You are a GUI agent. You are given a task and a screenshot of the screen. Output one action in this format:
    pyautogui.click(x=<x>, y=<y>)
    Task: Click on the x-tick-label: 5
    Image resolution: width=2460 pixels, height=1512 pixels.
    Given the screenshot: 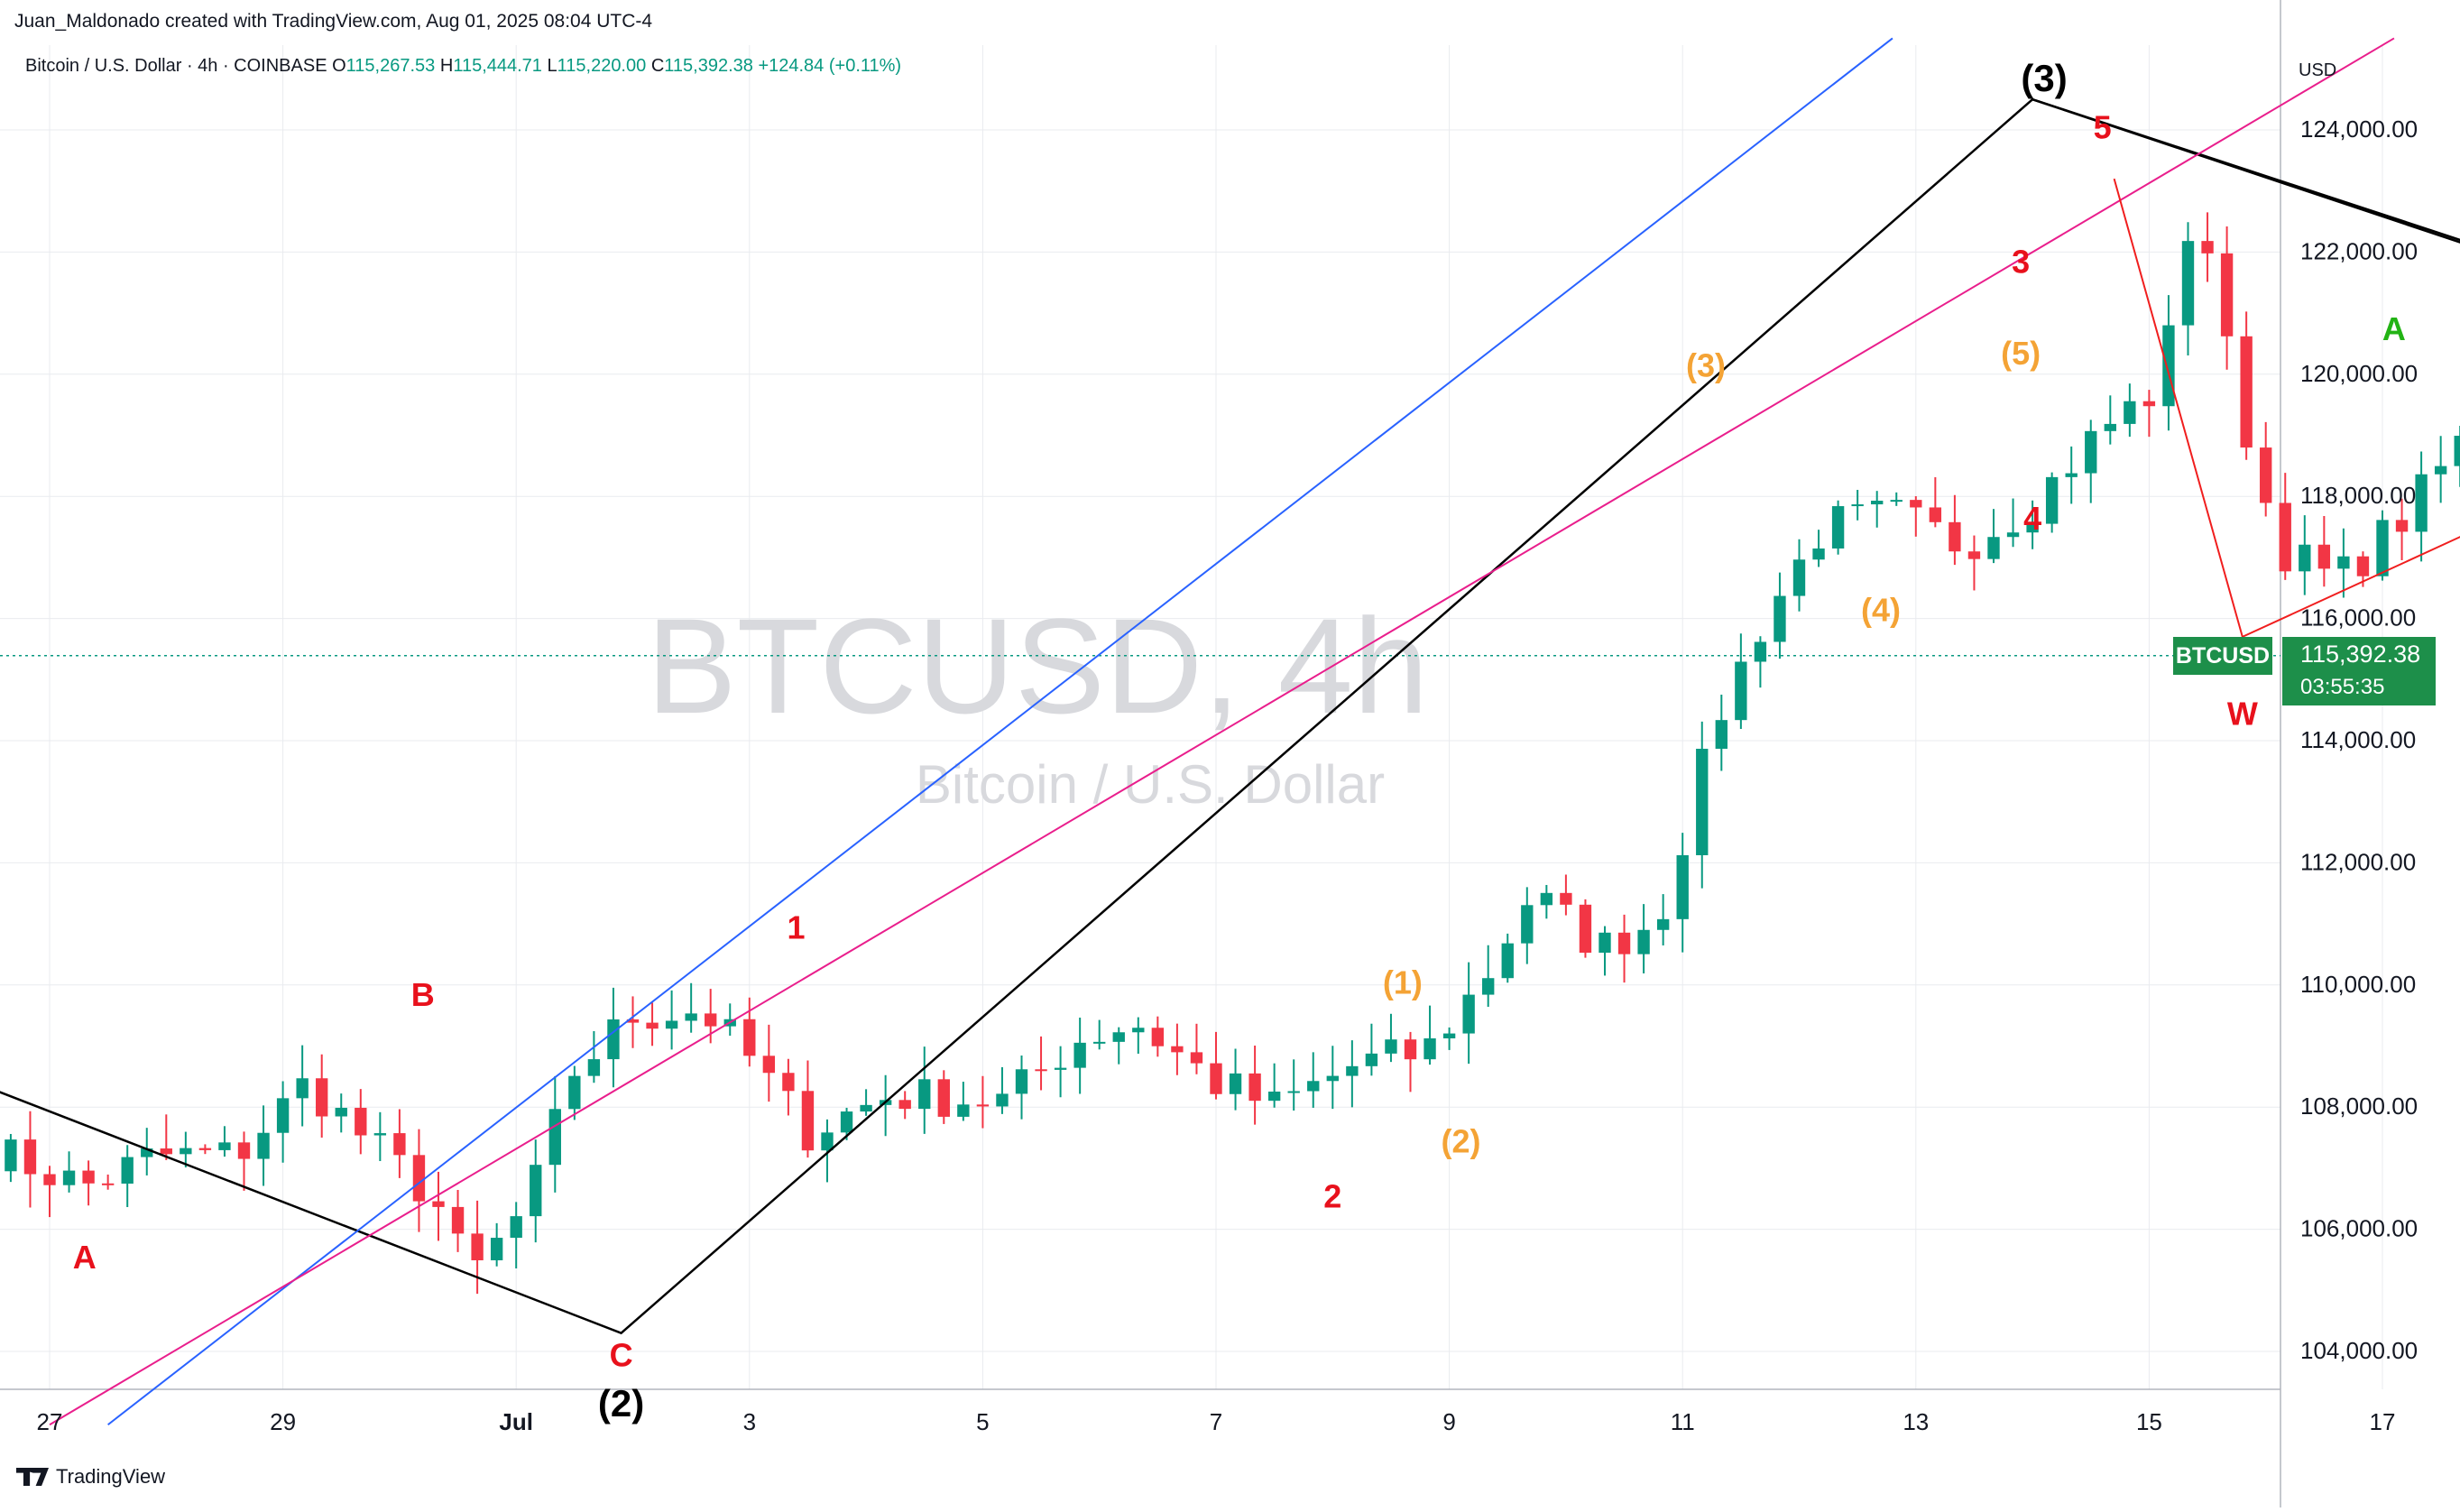 What is the action you would take?
    pyautogui.click(x=982, y=1421)
    